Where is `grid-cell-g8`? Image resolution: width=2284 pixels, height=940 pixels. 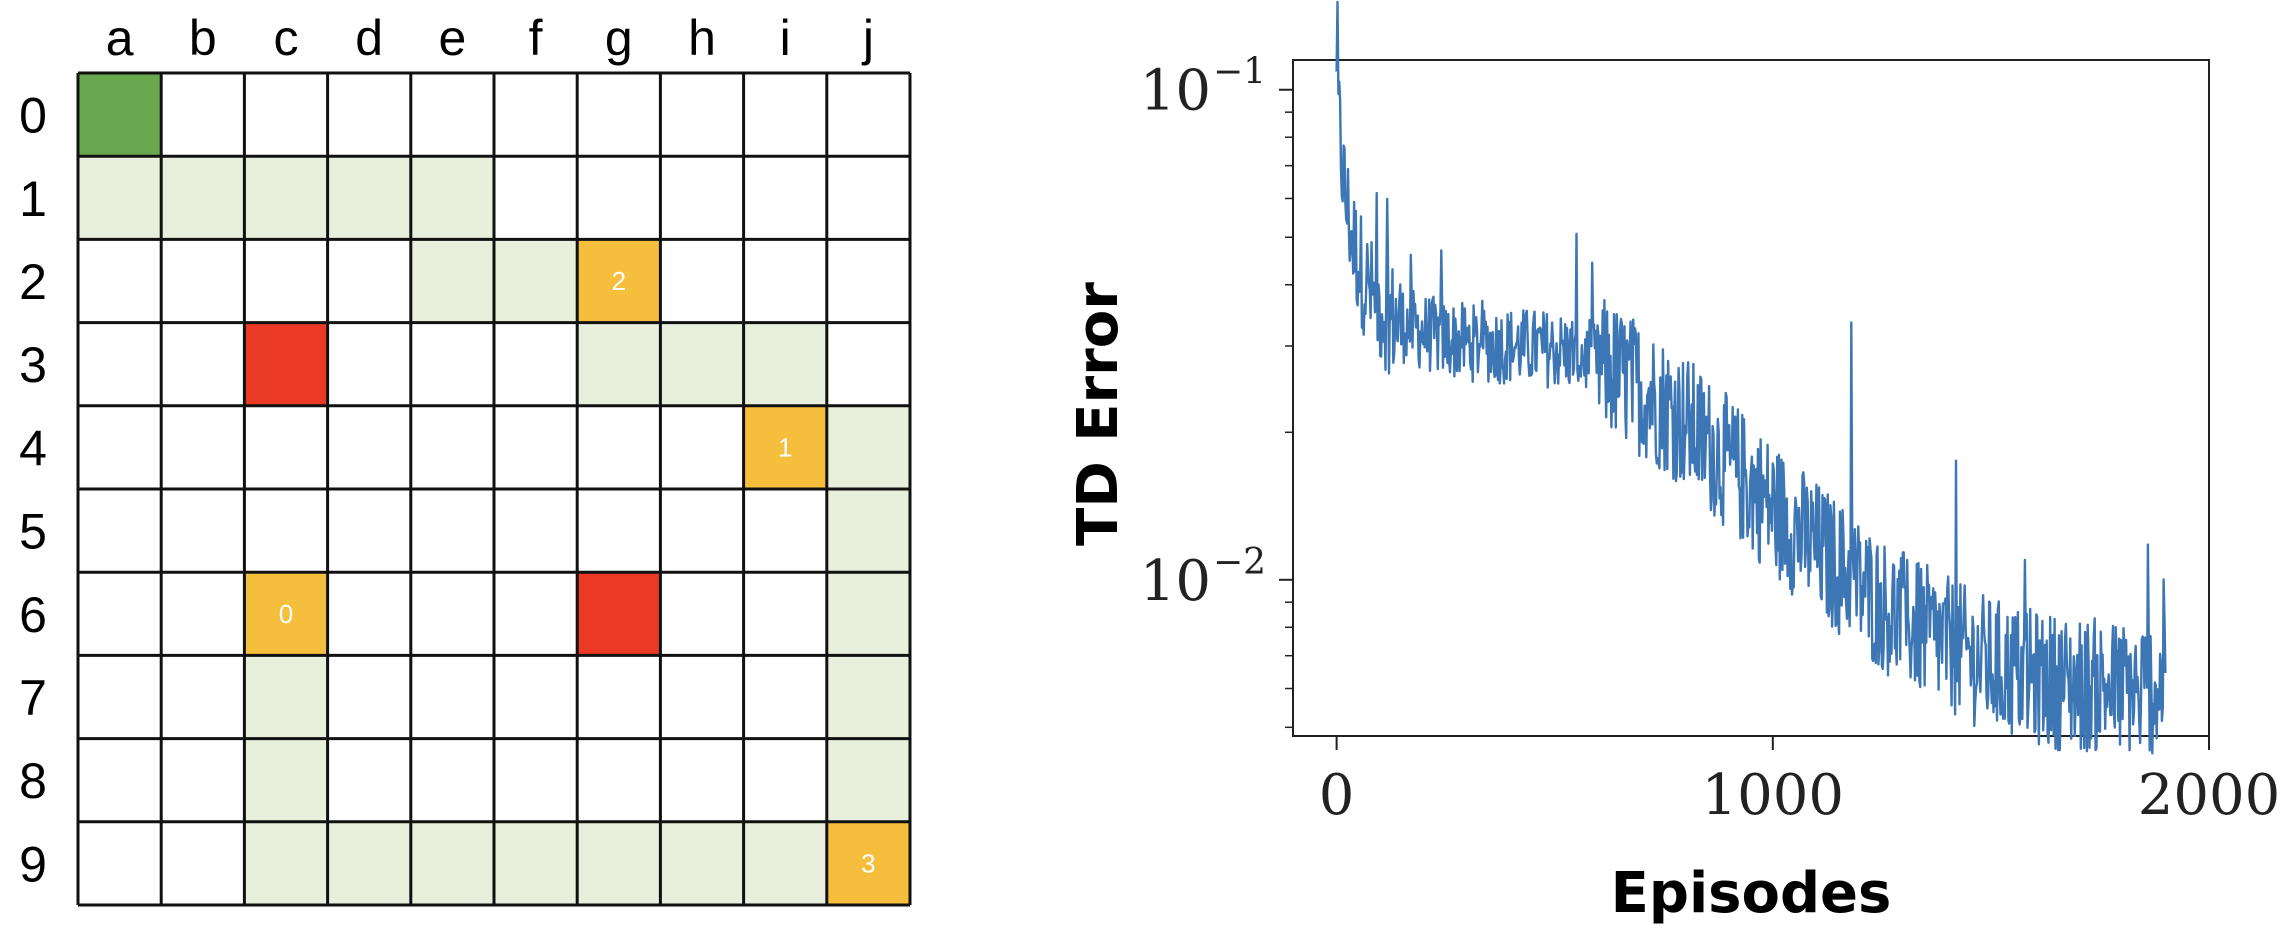
grid-cell-g8 is located at coordinates (619, 780).